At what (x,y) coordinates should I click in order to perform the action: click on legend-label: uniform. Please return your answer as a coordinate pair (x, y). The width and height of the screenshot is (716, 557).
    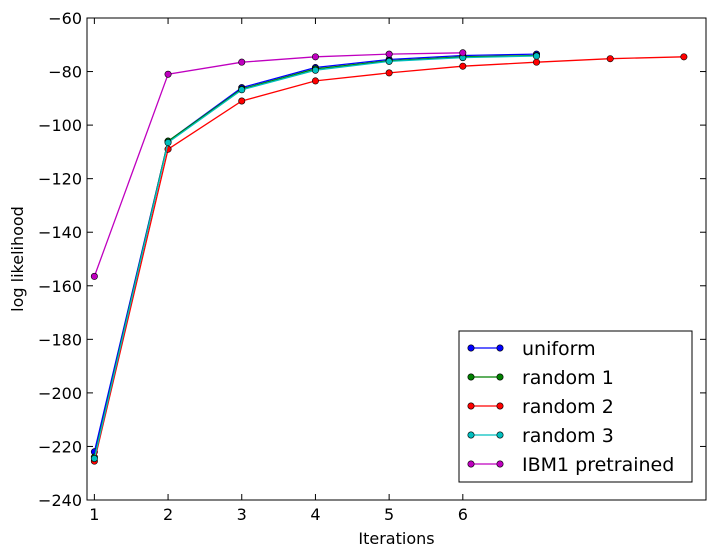
    Looking at the image, I should click on (559, 349).